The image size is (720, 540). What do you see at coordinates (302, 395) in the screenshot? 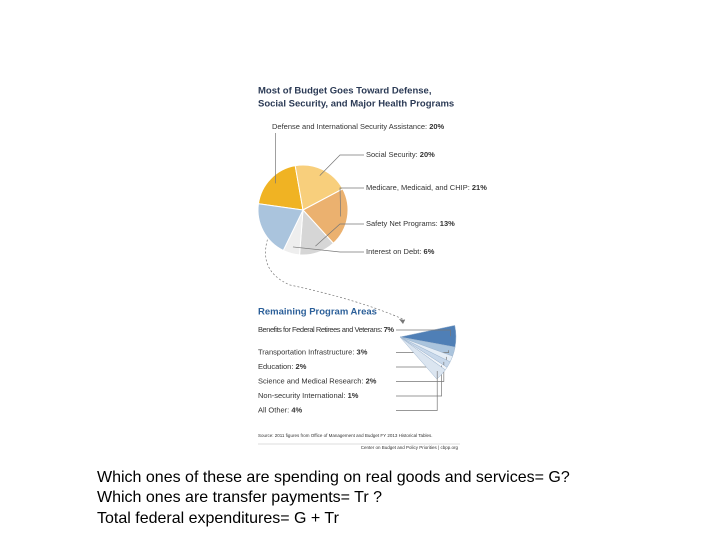
I see `category-label: Non-security International:` at bounding box center [302, 395].